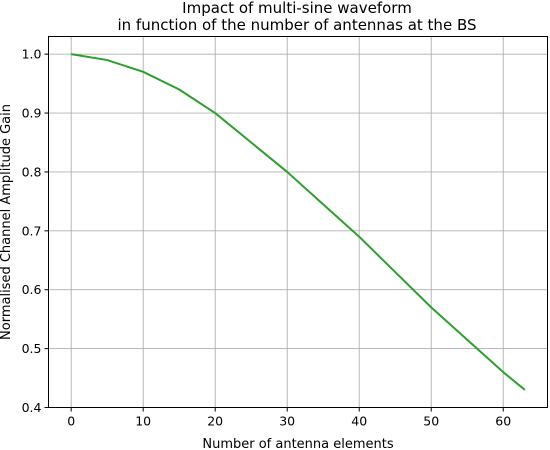 The width and height of the screenshot is (550, 450). What do you see at coordinates (32, 230) in the screenshot?
I see `y-tick-label: 0.7` at bounding box center [32, 230].